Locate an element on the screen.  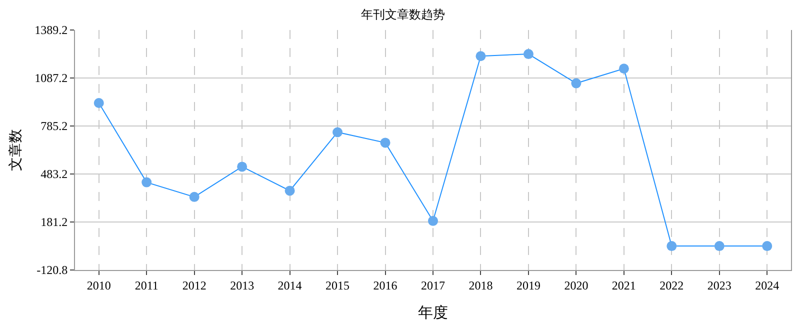
y-tick-label: 483.2 is located at coordinates (54, 174).